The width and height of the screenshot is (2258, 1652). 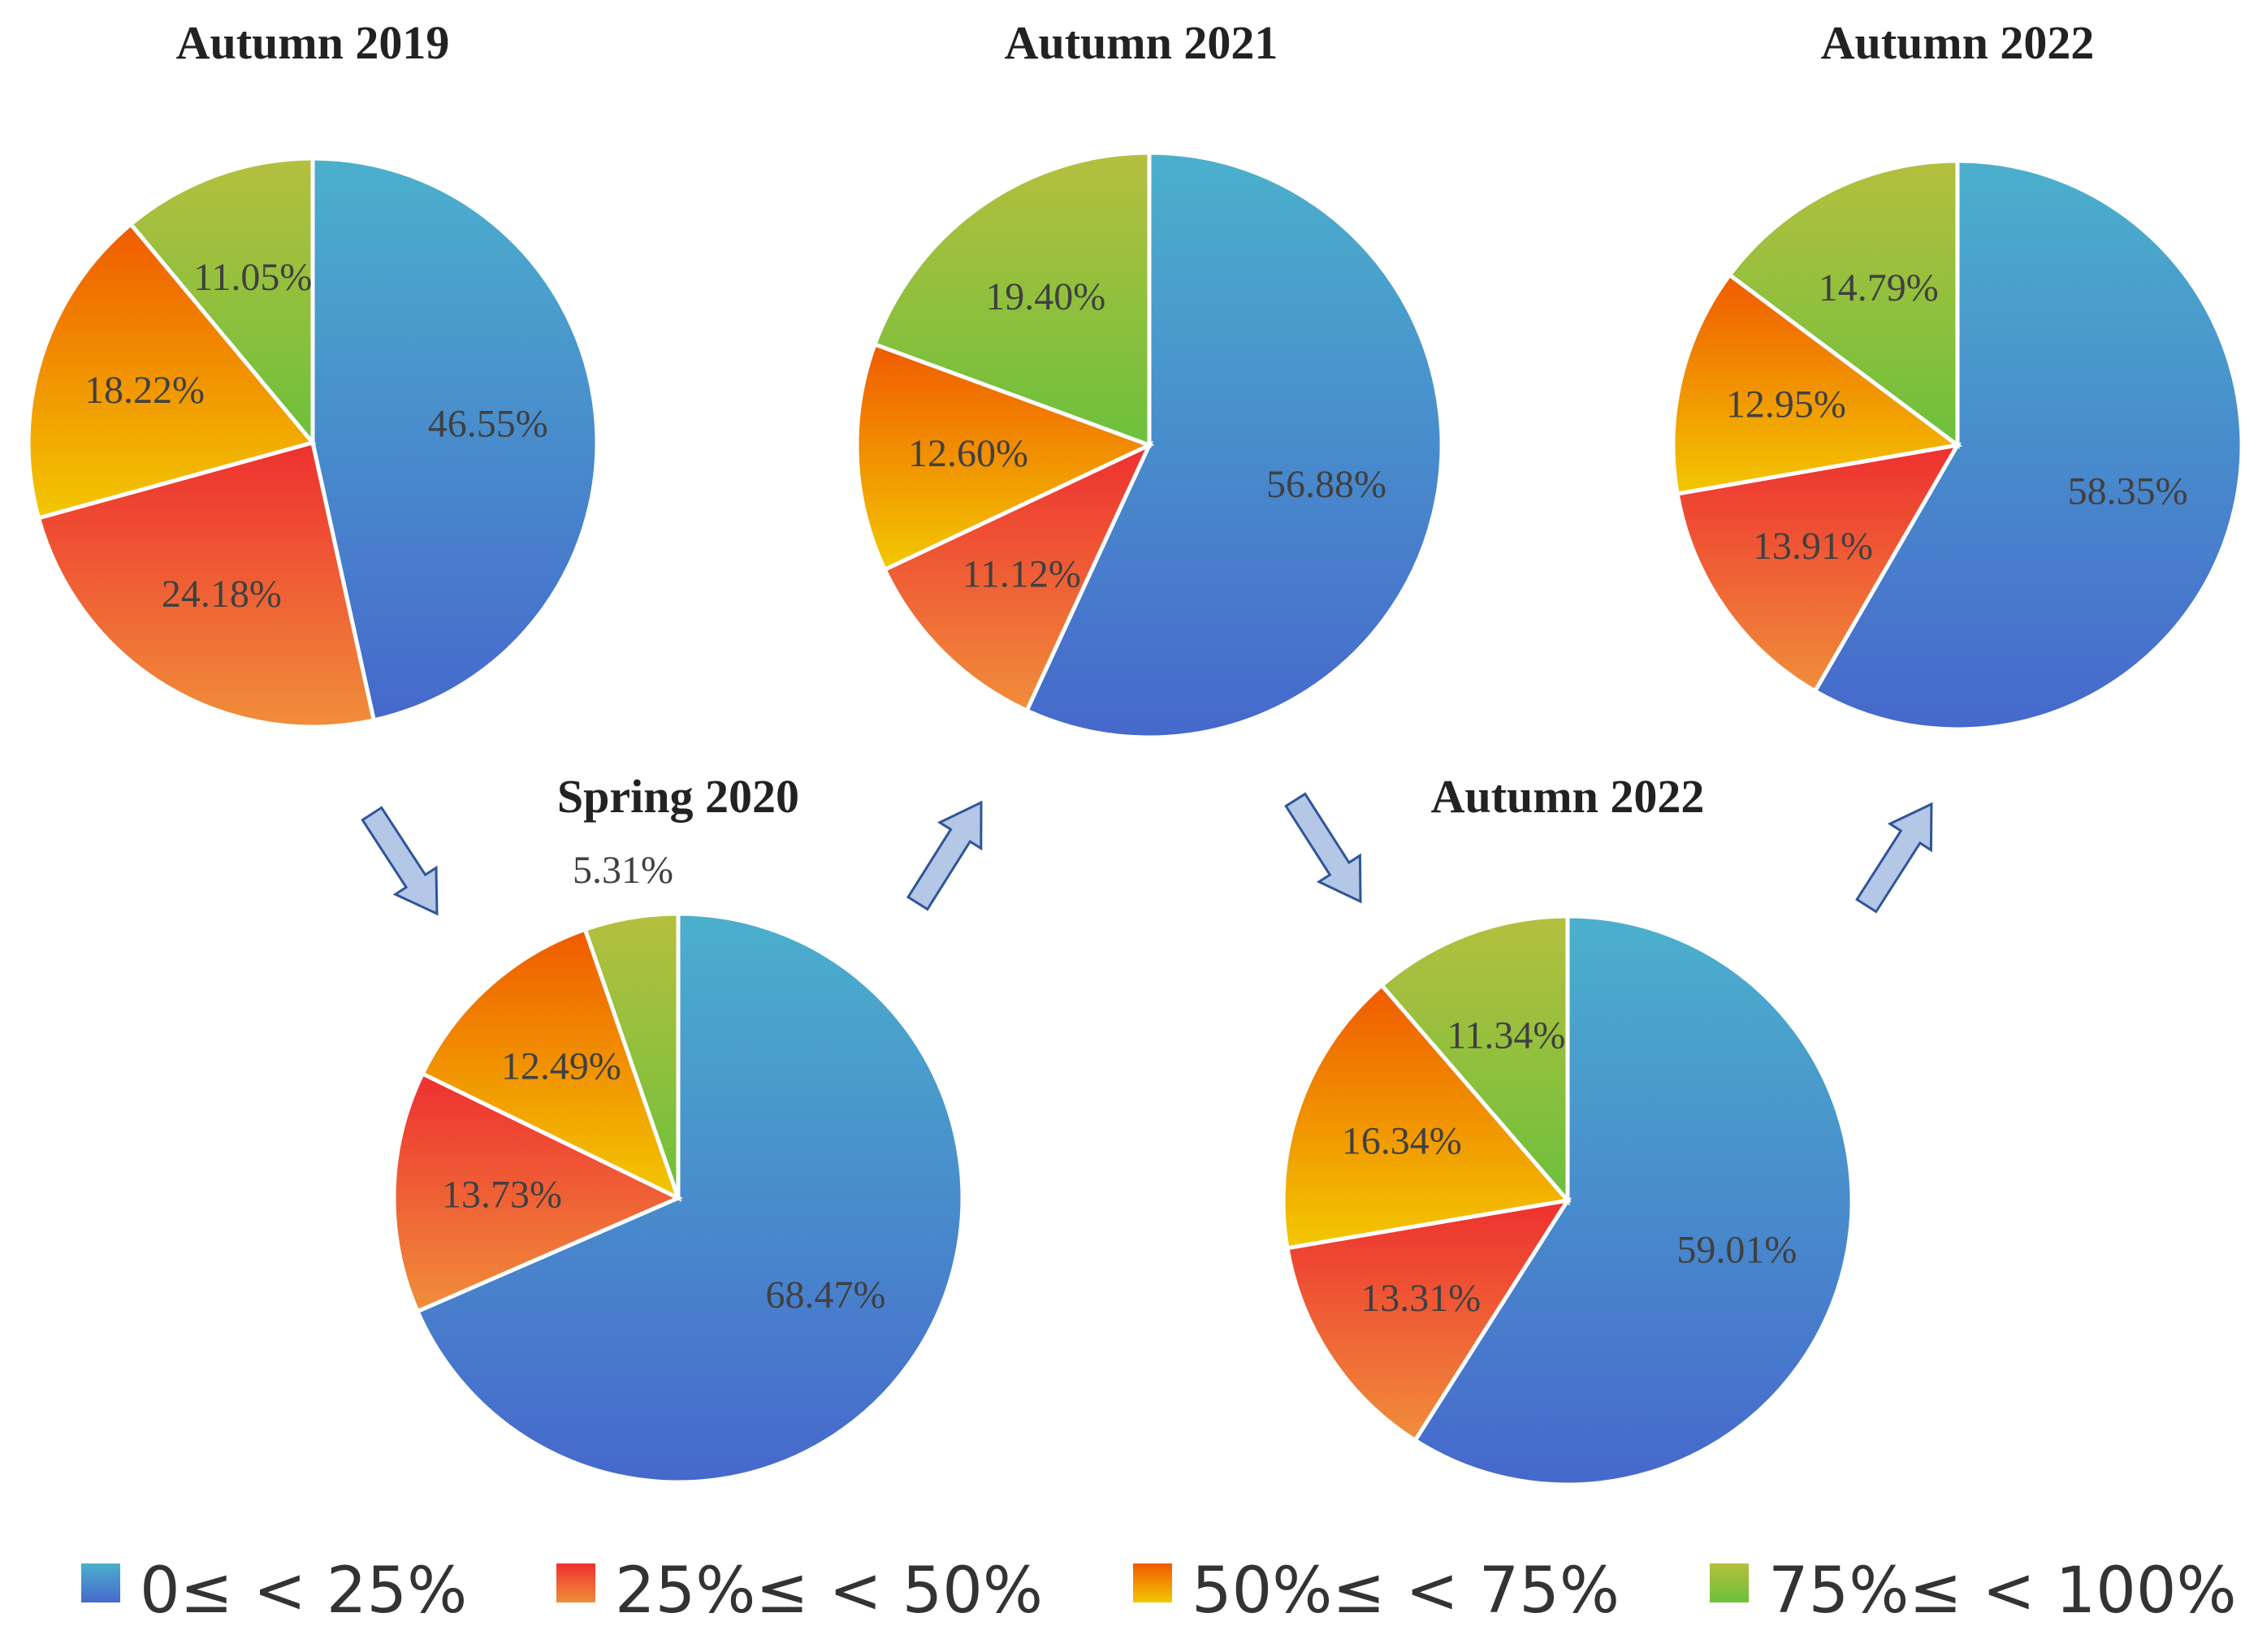 What do you see at coordinates (488, 424) in the screenshot?
I see `slice-label: 46.55%` at bounding box center [488, 424].